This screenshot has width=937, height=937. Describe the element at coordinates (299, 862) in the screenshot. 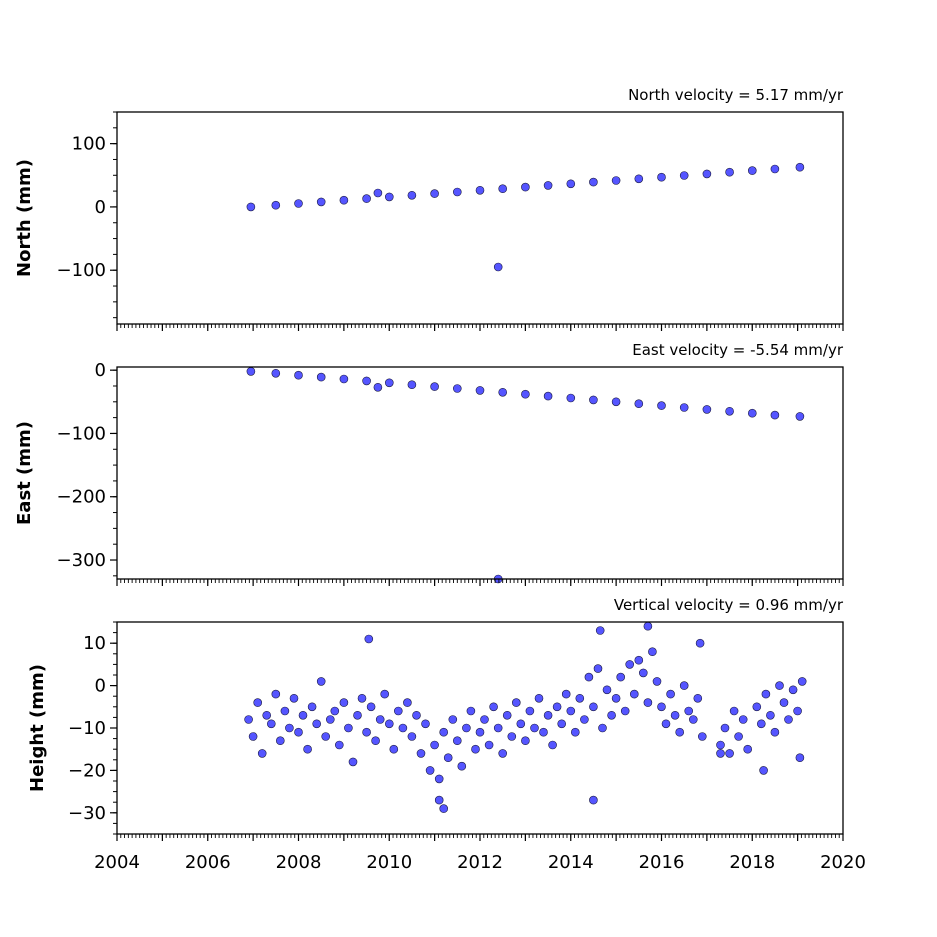

I see `x-tick-label: 2008` at that location.